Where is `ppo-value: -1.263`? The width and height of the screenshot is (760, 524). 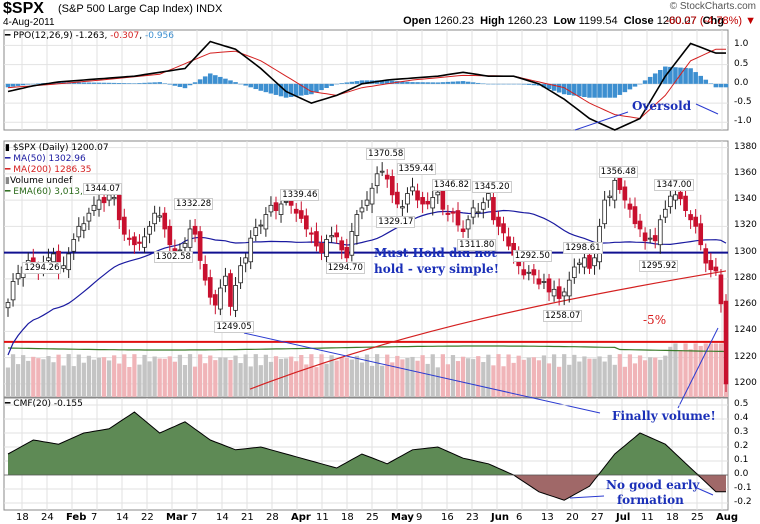
ppo-value: -1.263 is located at coordinates (90, 36).